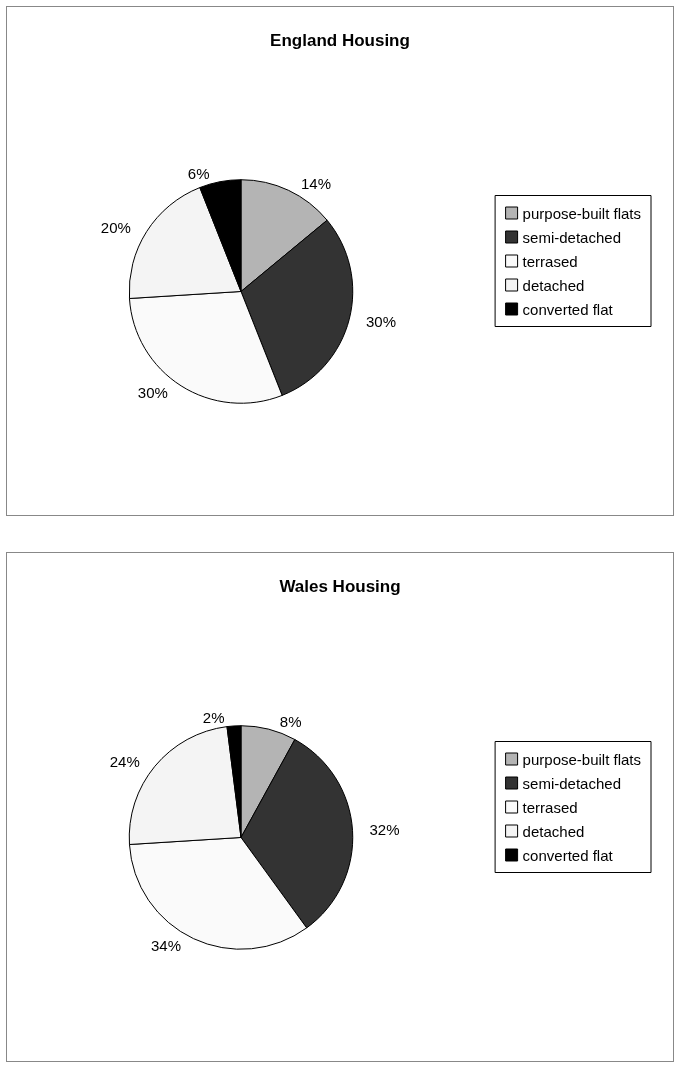 Image resolution: width=676 pixels, height=1065 pixels. What do you see at coordinates (316, 183) in the screenshot?
I see `data-label: 14%` at bounding box center [316, 183].